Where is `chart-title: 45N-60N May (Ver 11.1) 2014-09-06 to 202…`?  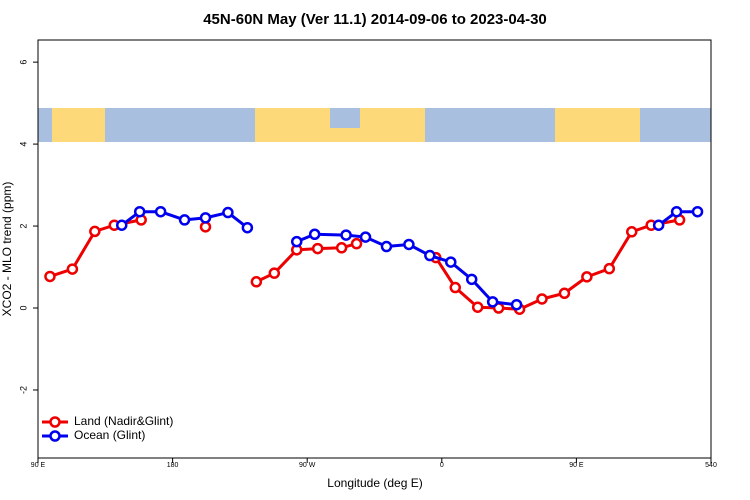
chart-title: 45N-60N May (Ver 11.1) 2014-09-06 to 202… is located at coordinates (375, 19).